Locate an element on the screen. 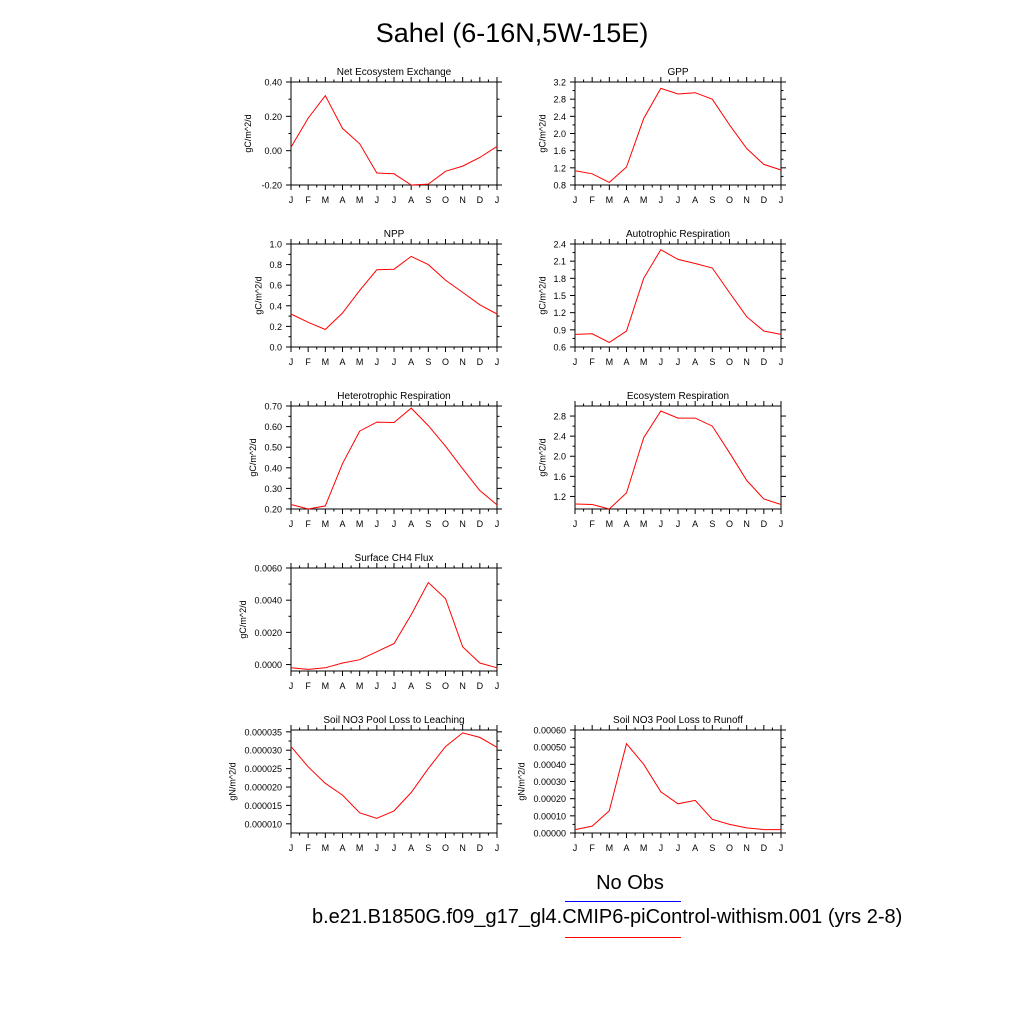  y-tick-label: 0.00000 is located at coordinates (549, 834).